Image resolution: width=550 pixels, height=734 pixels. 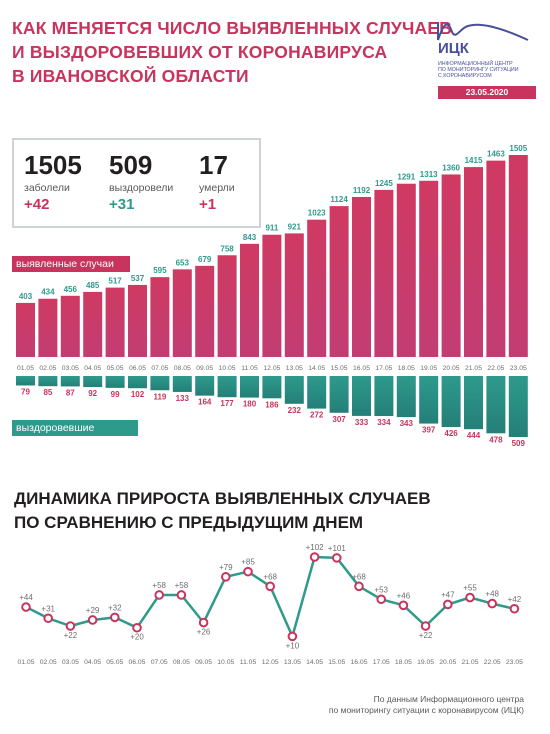 I want to click on stat-label: выздоровели, so click(x=141, y=188).